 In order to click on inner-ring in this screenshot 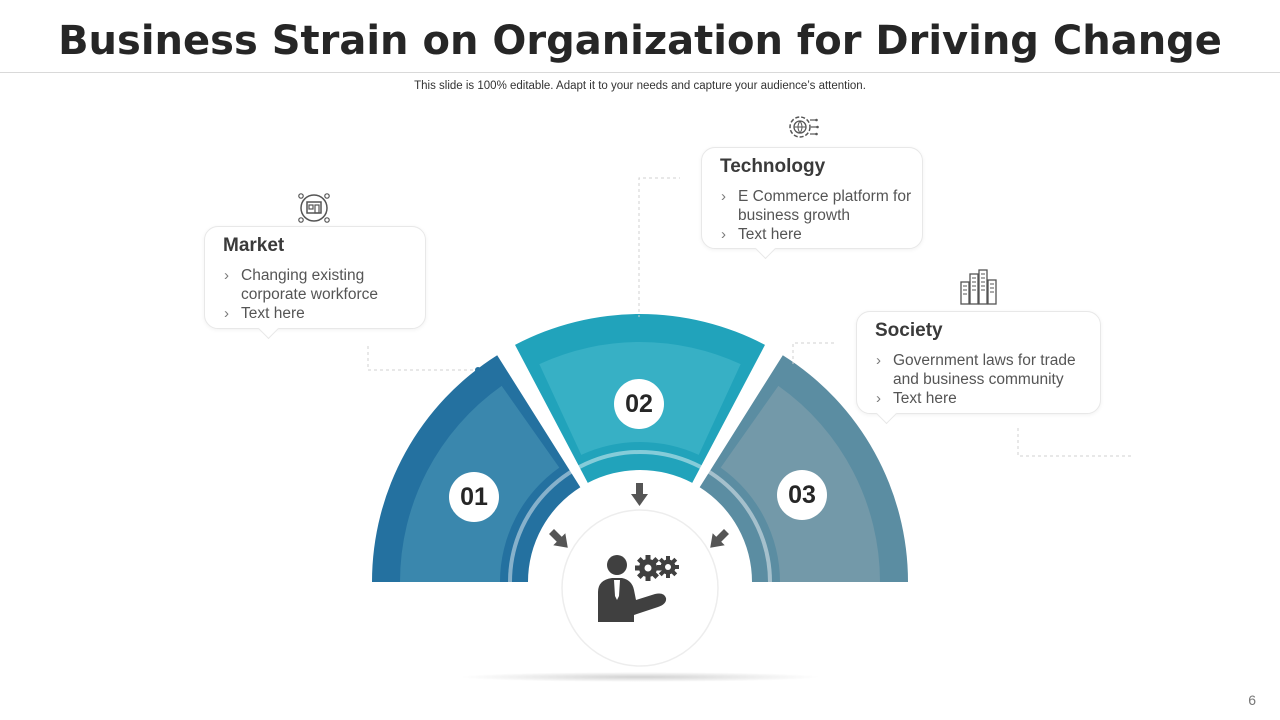, I will do `click(640, 516)`.